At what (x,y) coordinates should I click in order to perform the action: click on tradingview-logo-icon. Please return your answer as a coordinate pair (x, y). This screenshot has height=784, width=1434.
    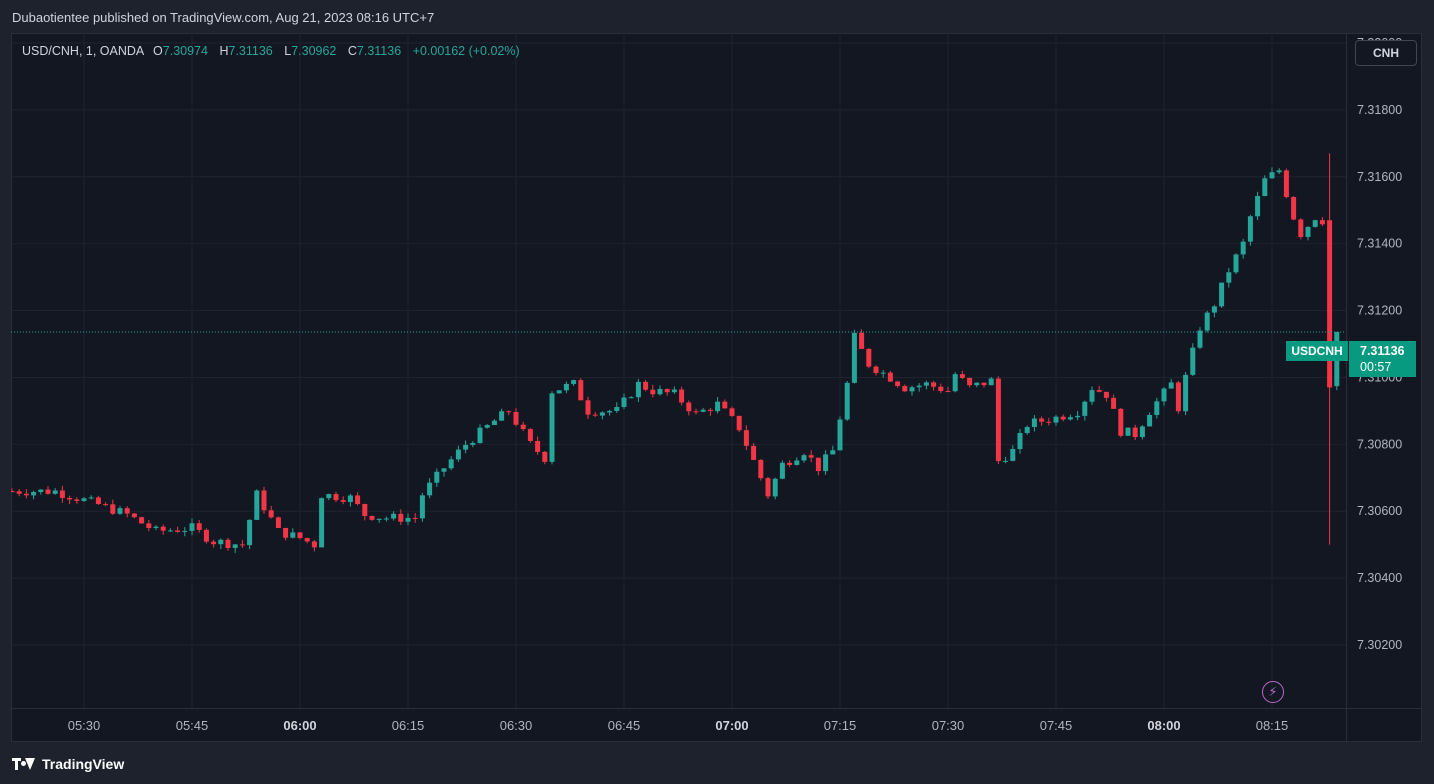
    Looking at the image, I should click on (24, 764).